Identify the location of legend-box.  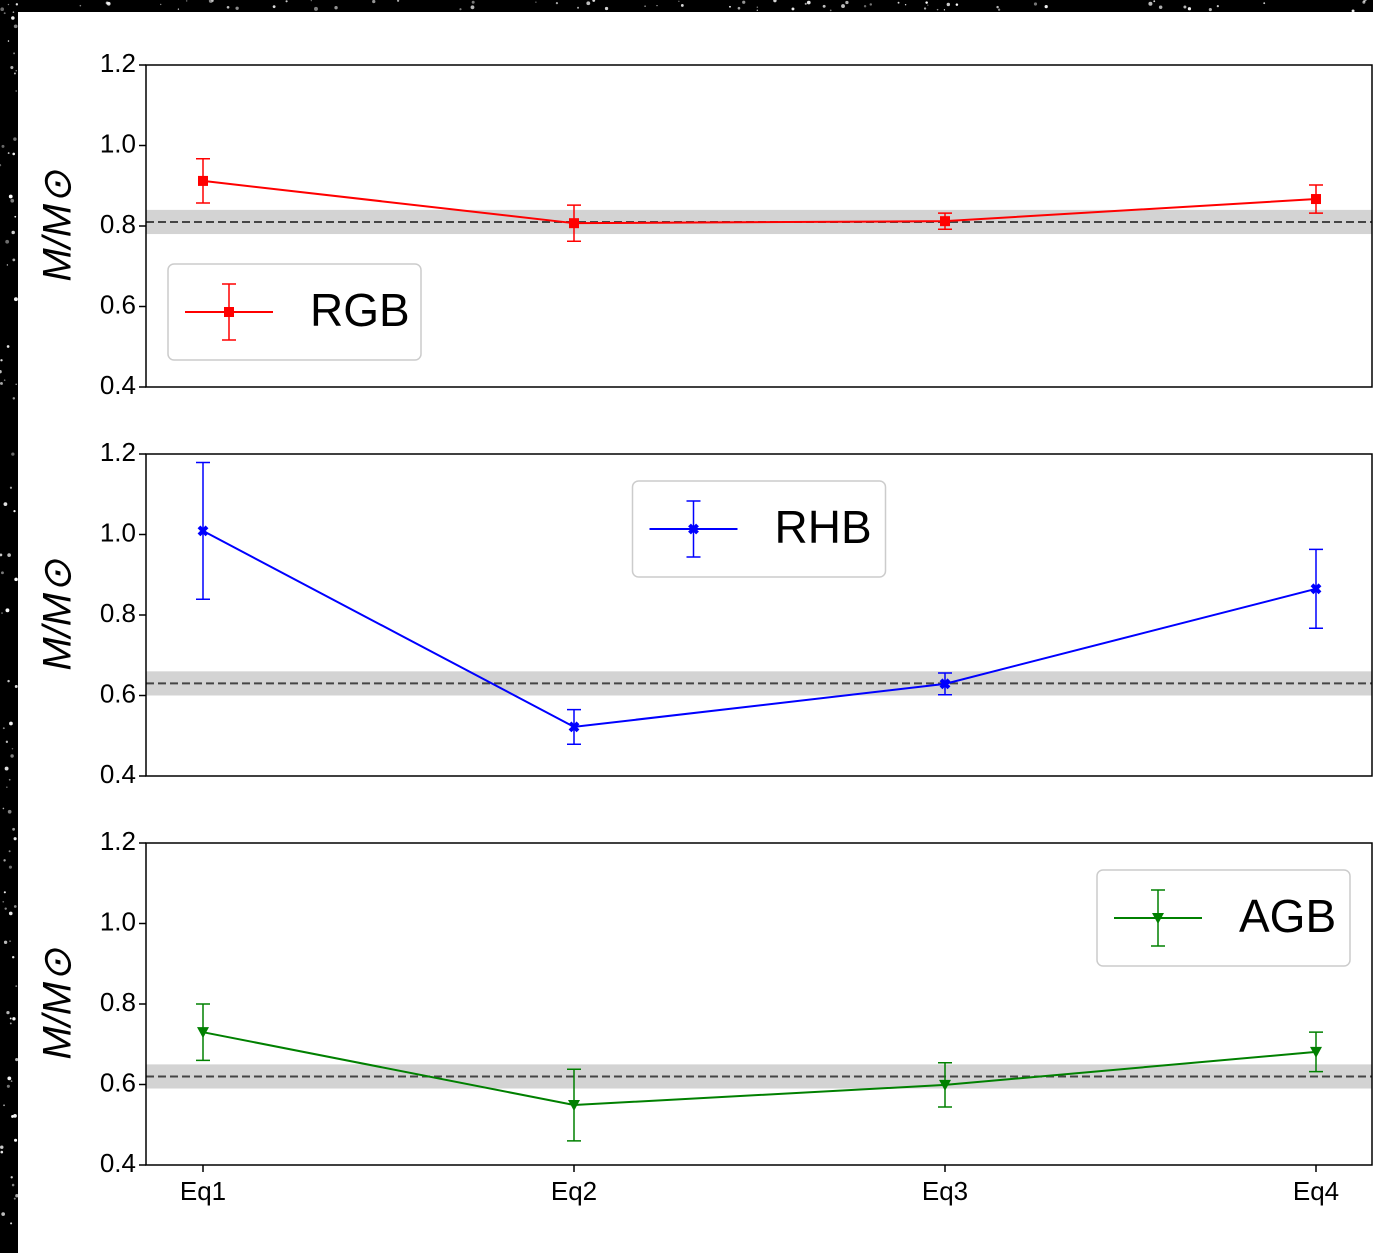
(759, 529).